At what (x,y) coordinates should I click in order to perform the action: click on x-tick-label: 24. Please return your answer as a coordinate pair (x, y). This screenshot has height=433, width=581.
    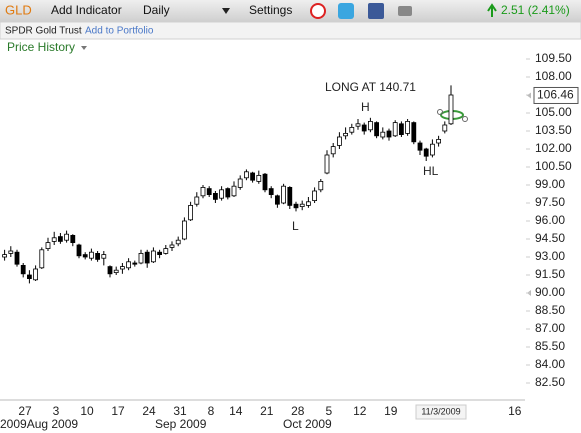
    Looking at the image, I should click on (149, 411).